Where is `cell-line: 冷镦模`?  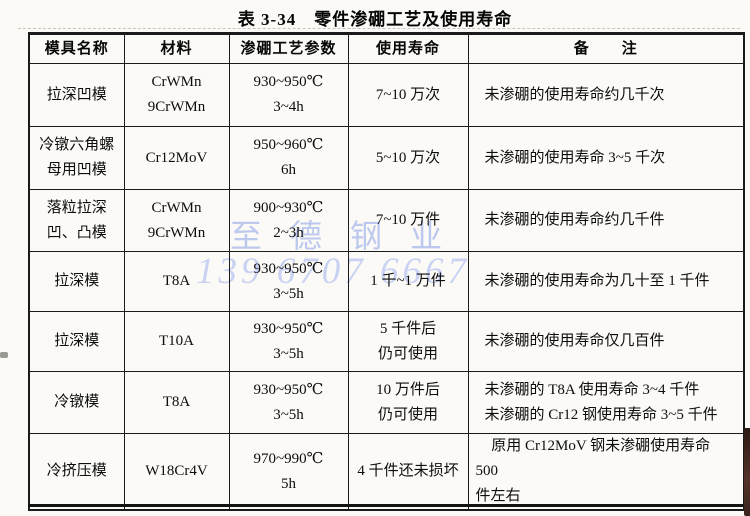 cell-line: 冷镦模 is located at coordinates (77, 402).